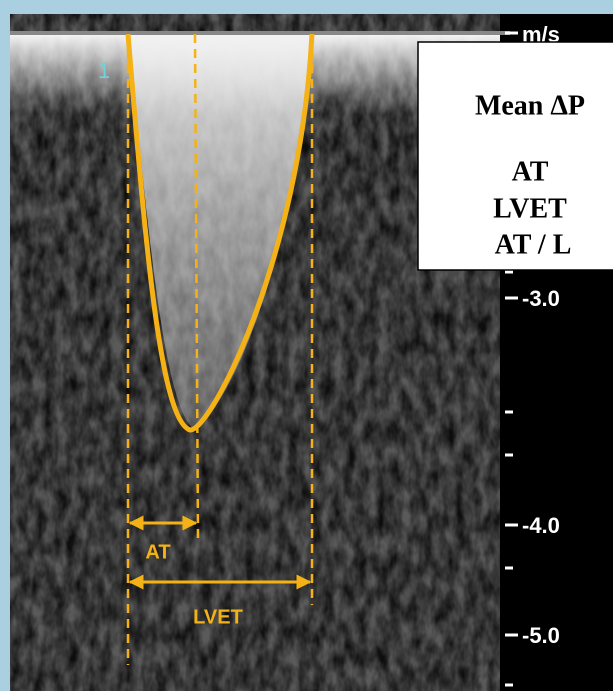  I want to click on marker-label: 1, so click(104, 70).